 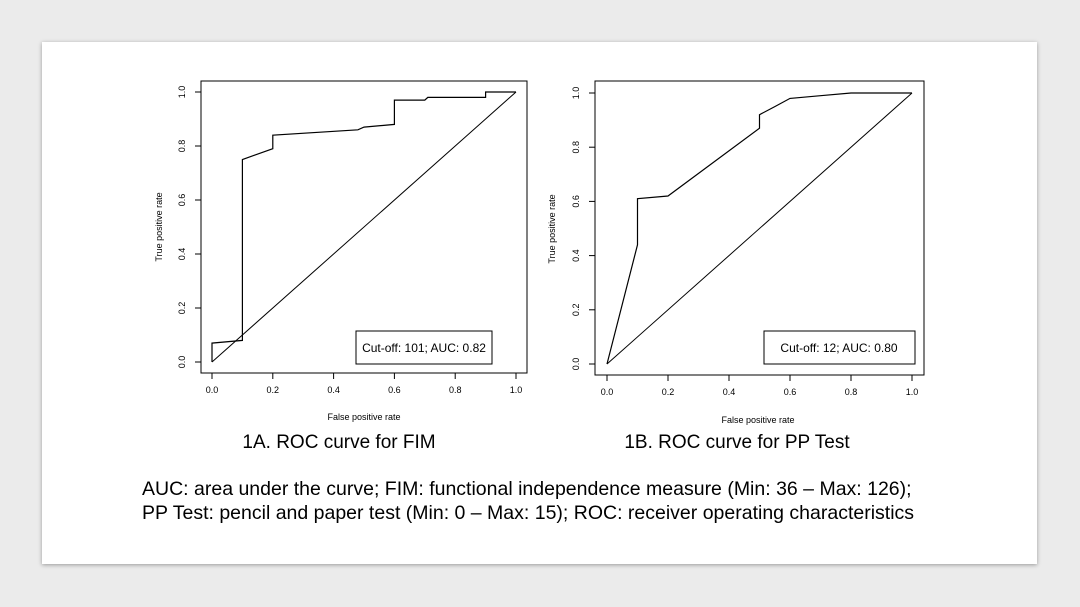 I want to click on legend-text: Cut-off: 12; AUC: 0.80, so click(x=839, y=348).